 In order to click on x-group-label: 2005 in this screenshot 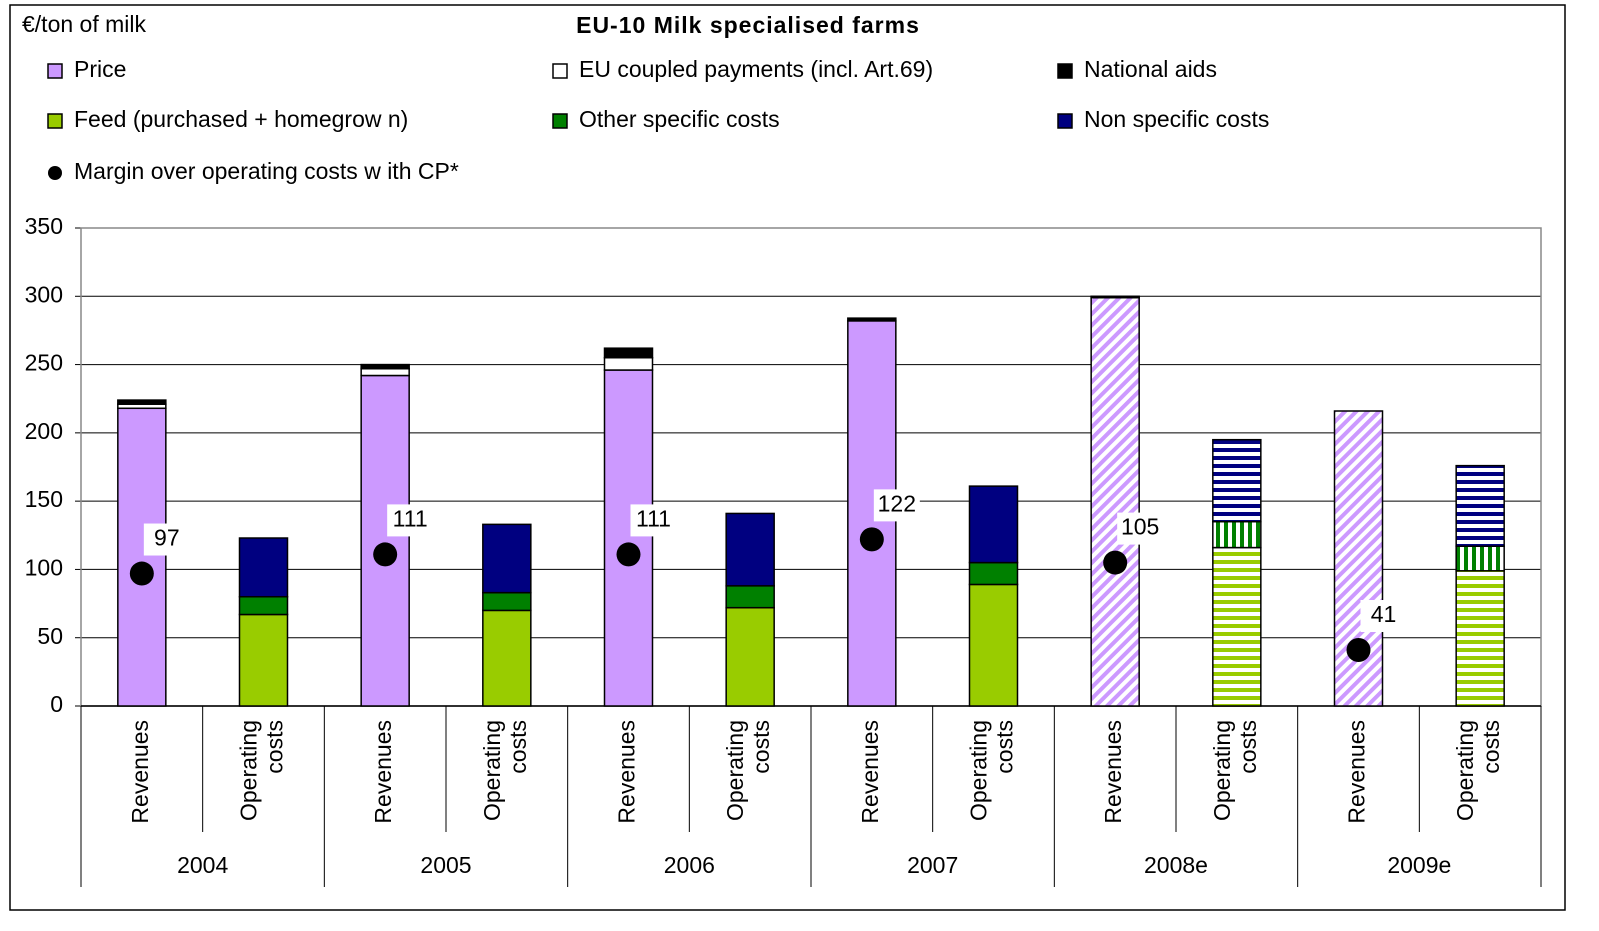, I will do `click(445, 865)`.